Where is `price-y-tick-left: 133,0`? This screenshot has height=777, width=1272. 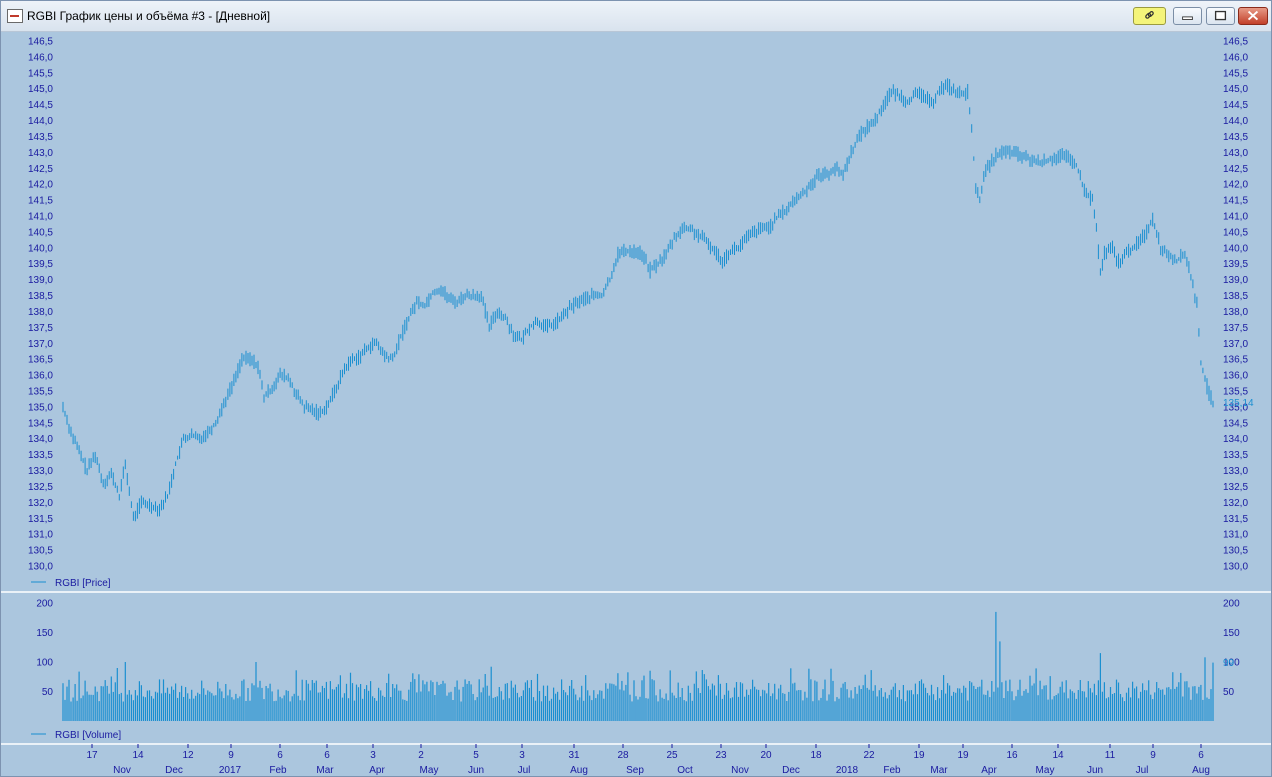 price-y-tick-left: 133,0 is located at coordinates (40, 471).